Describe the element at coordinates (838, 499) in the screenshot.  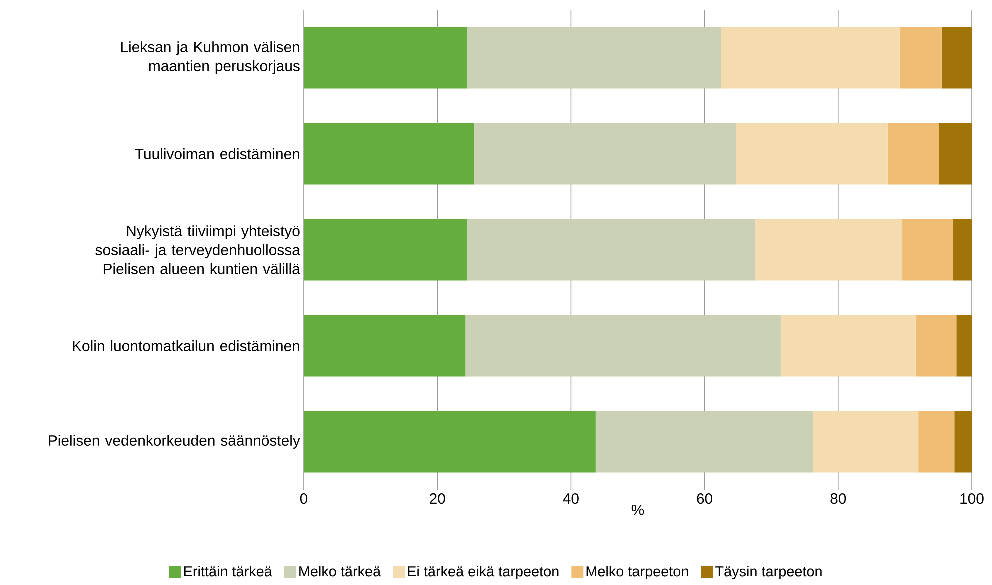
I see `x-tick-label: 80` at that location.